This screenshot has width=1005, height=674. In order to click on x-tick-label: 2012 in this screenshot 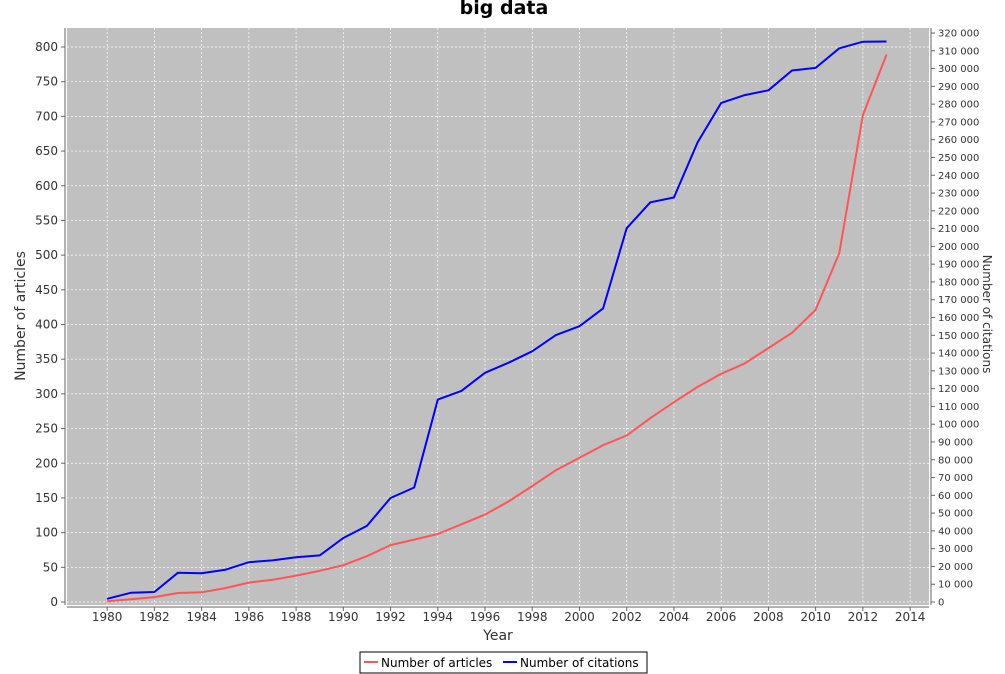, I will do `click(863, 617)`.